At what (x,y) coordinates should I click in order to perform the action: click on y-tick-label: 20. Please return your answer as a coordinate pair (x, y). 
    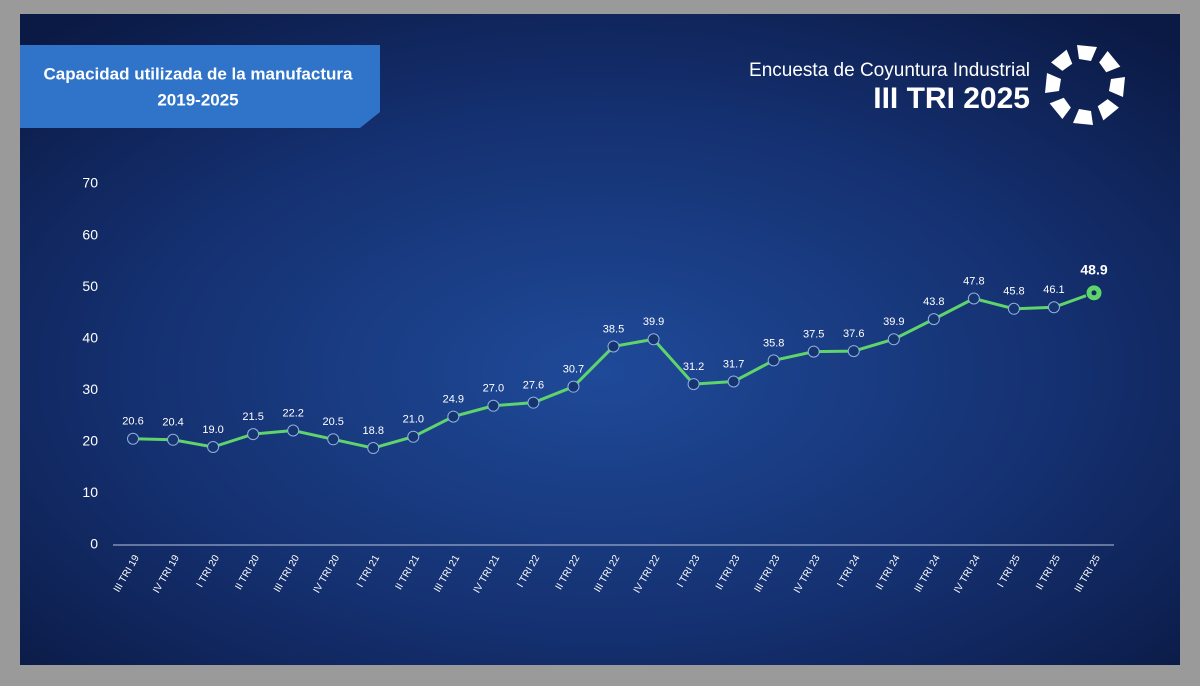
    Looking at the image, I should click on (90, 441).